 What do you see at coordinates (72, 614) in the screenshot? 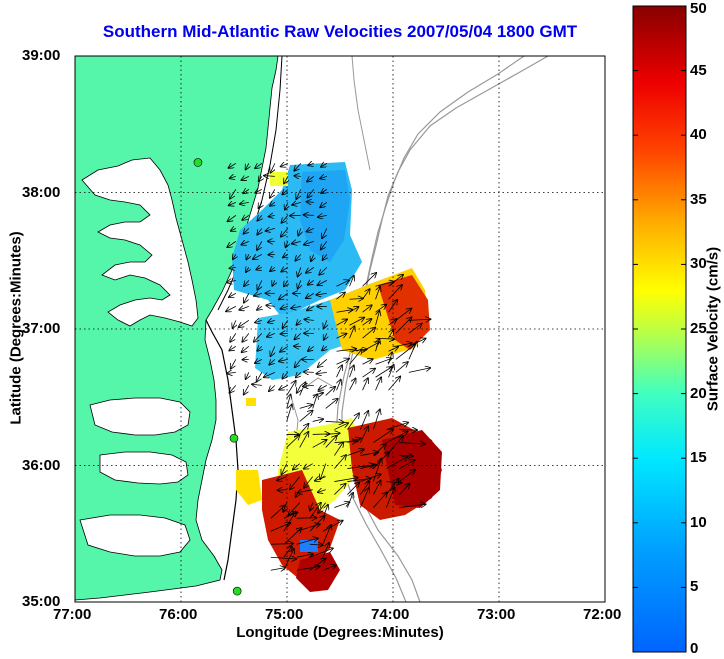
I see `x-tick-label: 77:00` at bounding box center [72, 614].